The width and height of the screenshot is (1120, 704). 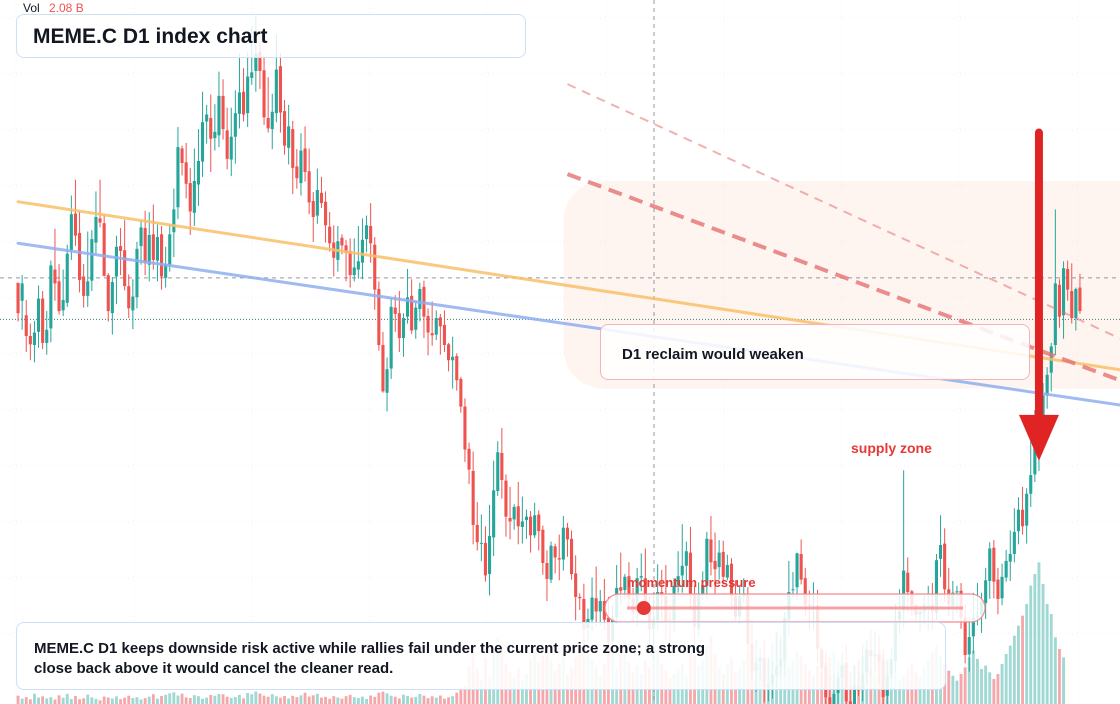 I want to click on channel-line-lower, so click(x=843, y=277).